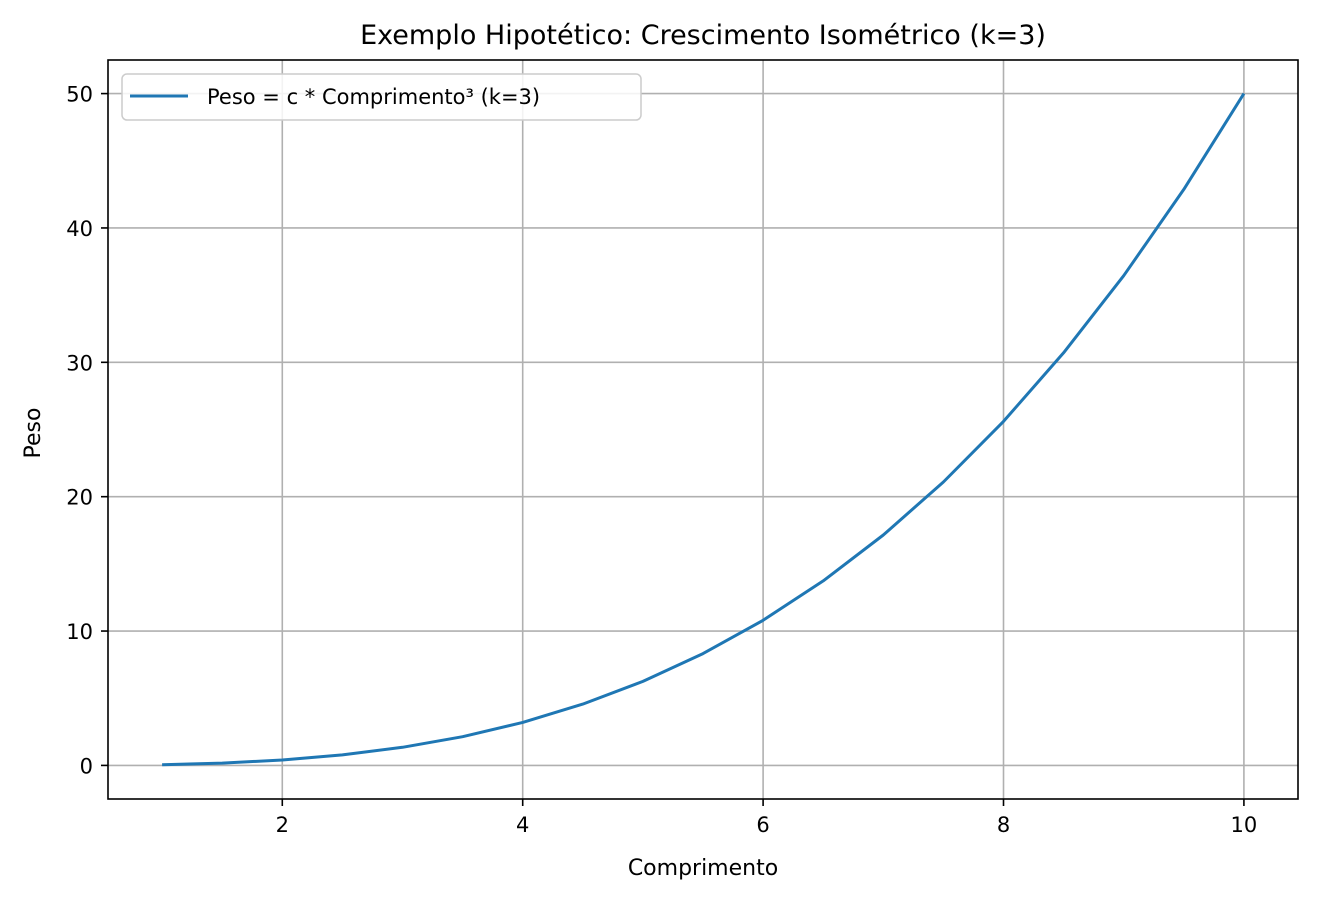 The image size is (1318, 900). What do you see at coordinates (522, 825) in the screenshot?
I see `x-tick-label: 4` at bounding box center [522, 825].